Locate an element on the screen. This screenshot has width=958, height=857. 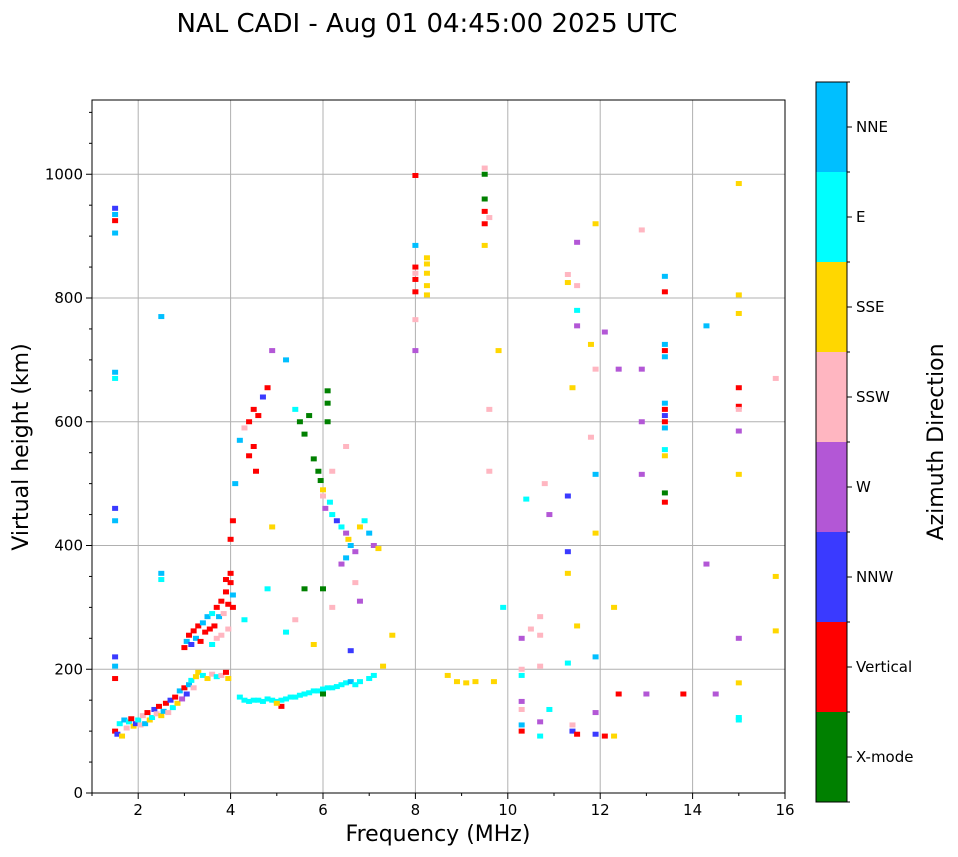
colorbar-title: Azimuth Direction is located at coordinates (936, 441).